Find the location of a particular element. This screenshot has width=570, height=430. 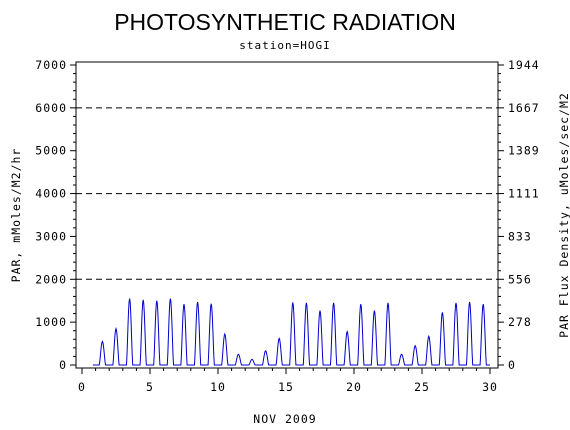

y-tick-label-left: 2000 is located at coordinates (51, 279).